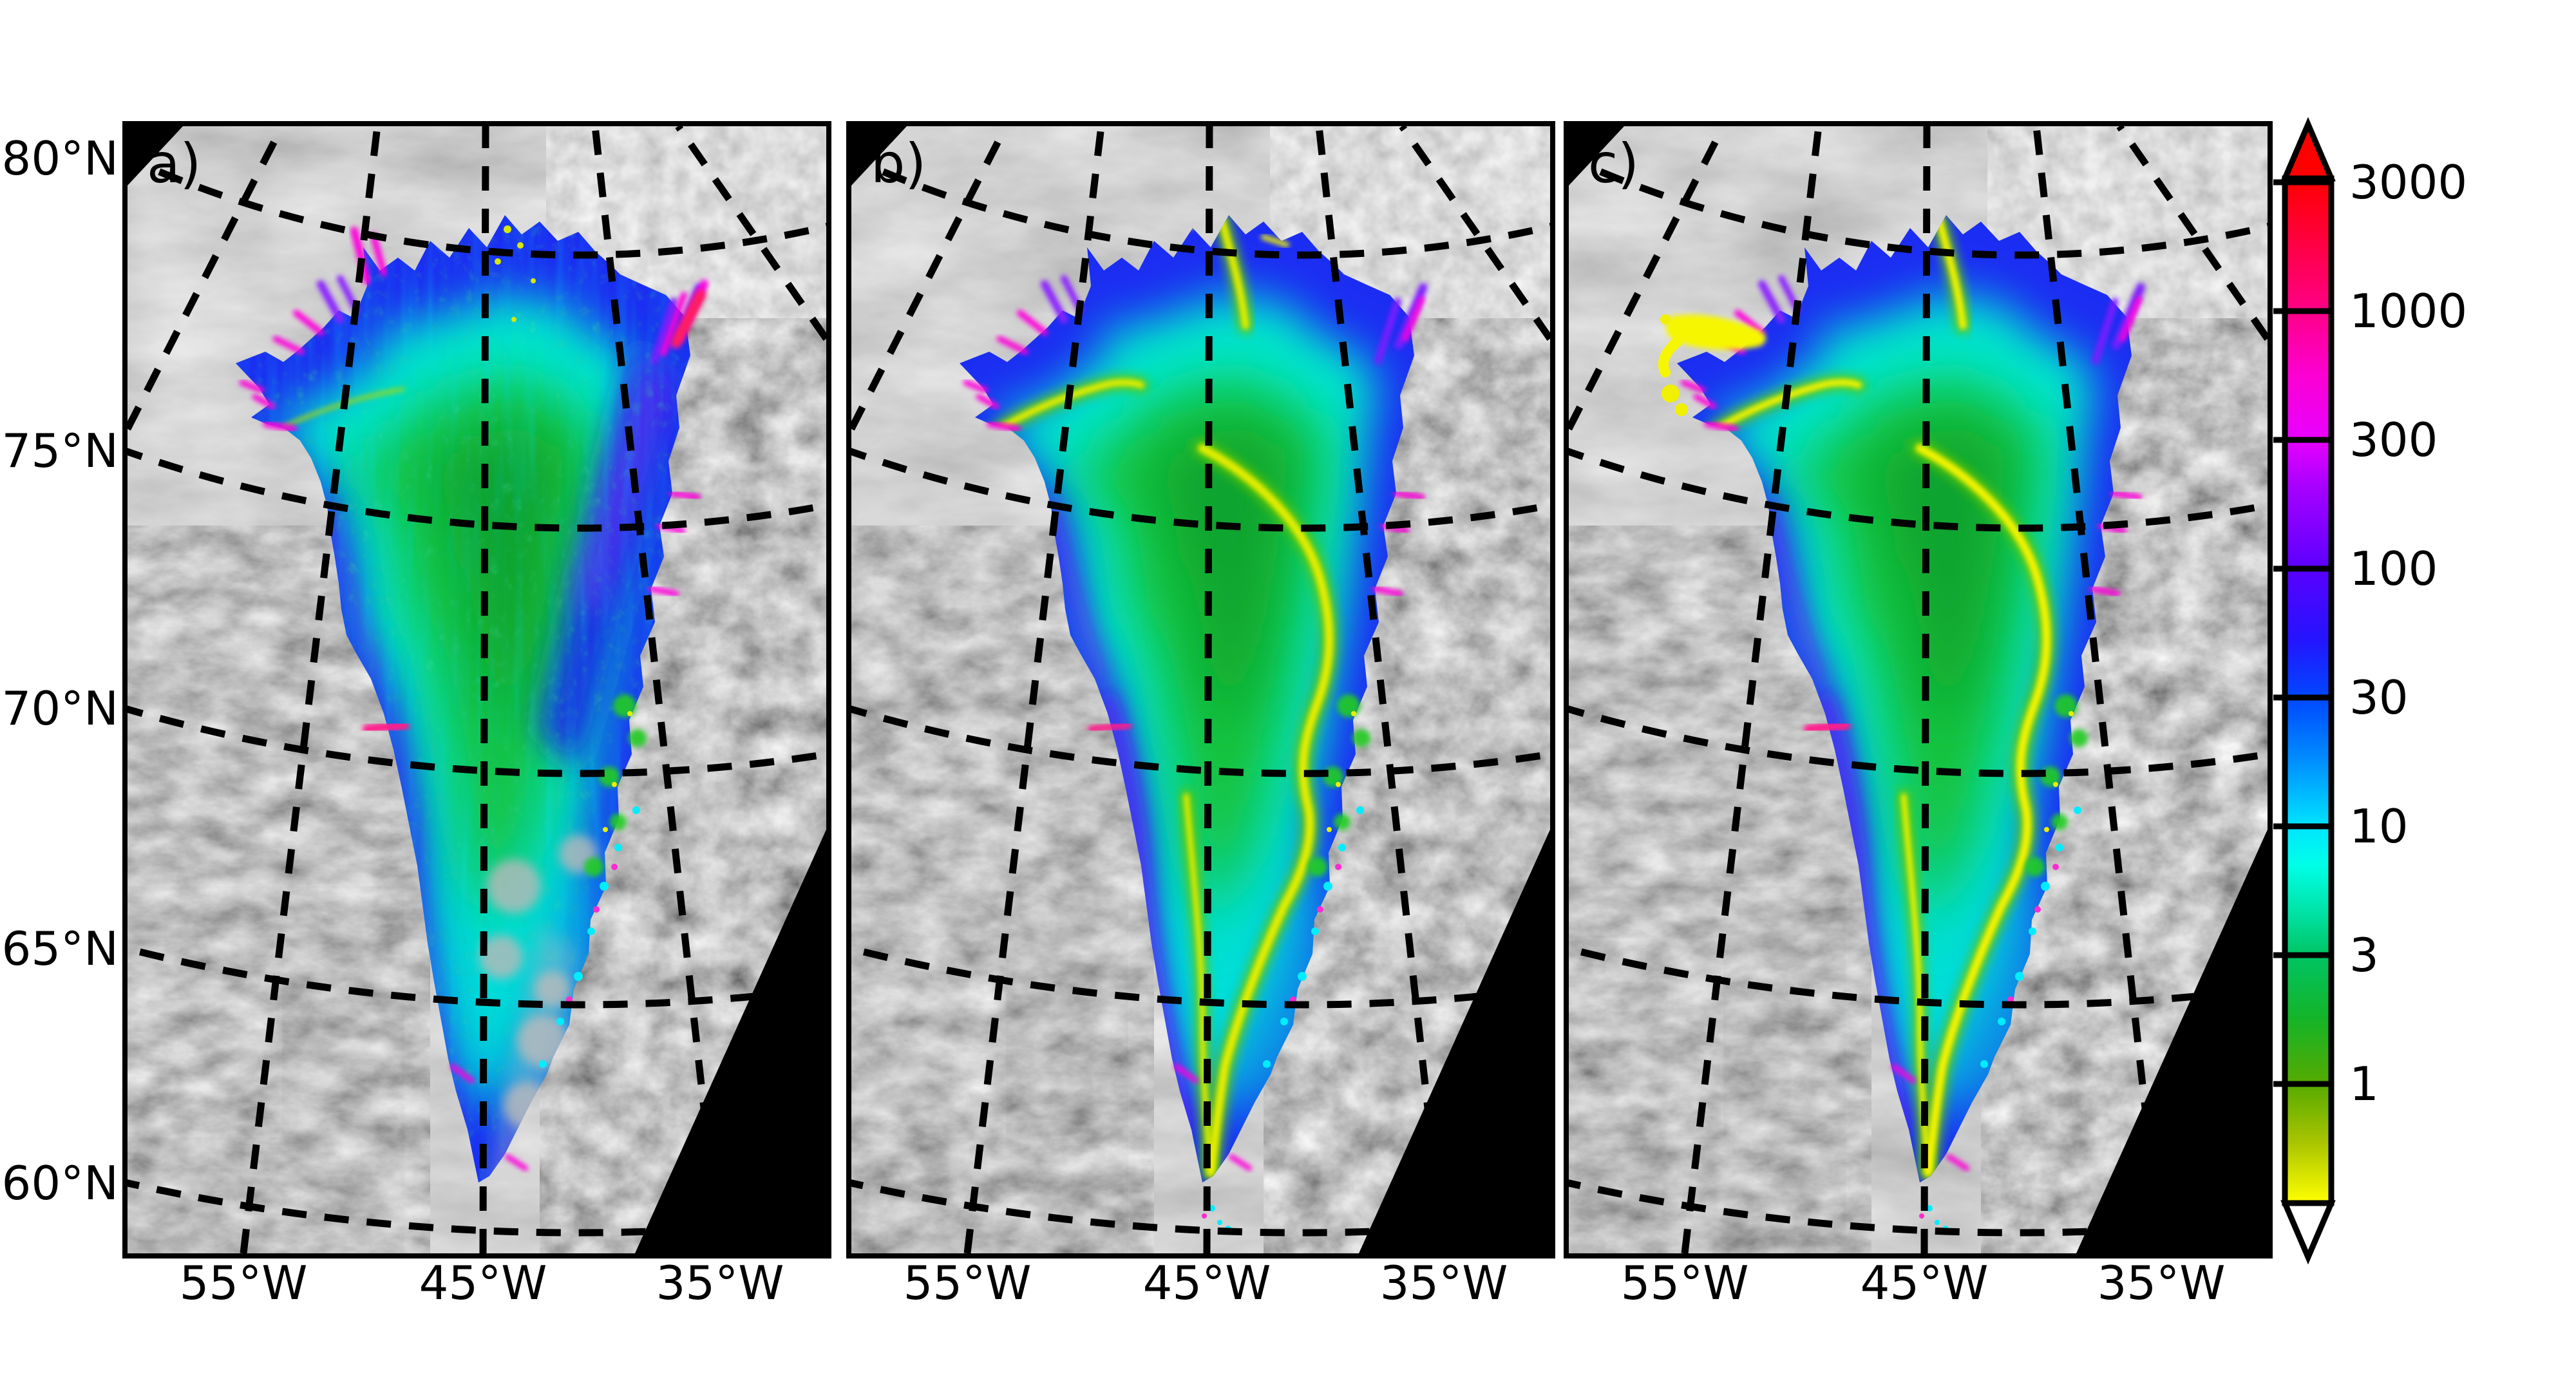 Image resolution: width=2576 pixels, height=1377 pixels. What do you see at coordinates (2302, 633) in the screenshot?
I see `colorbar-ticks` at bounding box center [2302, 633].